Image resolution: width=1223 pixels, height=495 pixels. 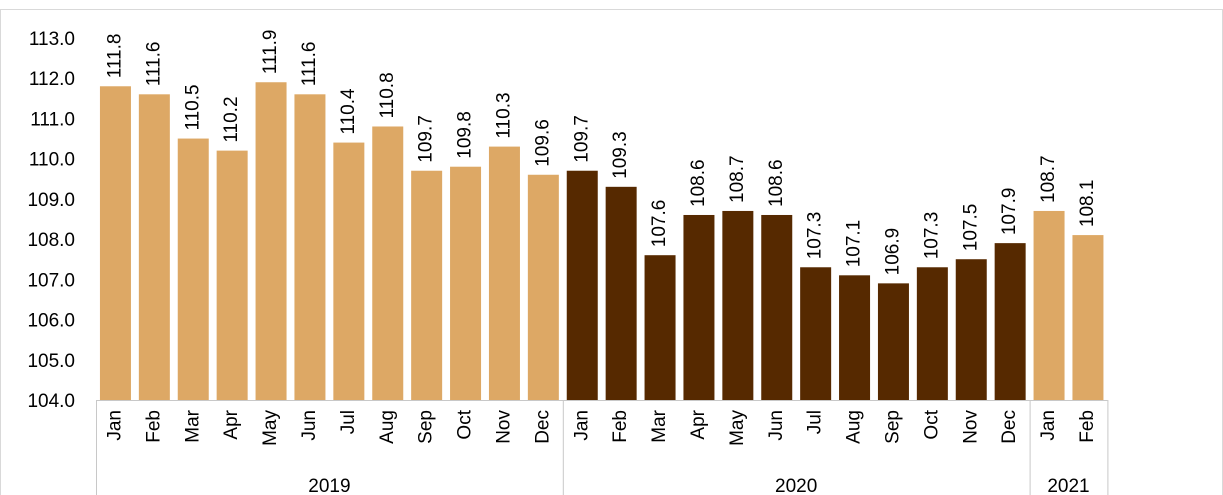 What do you see at coordinates (970, 228) in the screenshot?
I see `data-label: 107.5` at bounding box center [970, 228].